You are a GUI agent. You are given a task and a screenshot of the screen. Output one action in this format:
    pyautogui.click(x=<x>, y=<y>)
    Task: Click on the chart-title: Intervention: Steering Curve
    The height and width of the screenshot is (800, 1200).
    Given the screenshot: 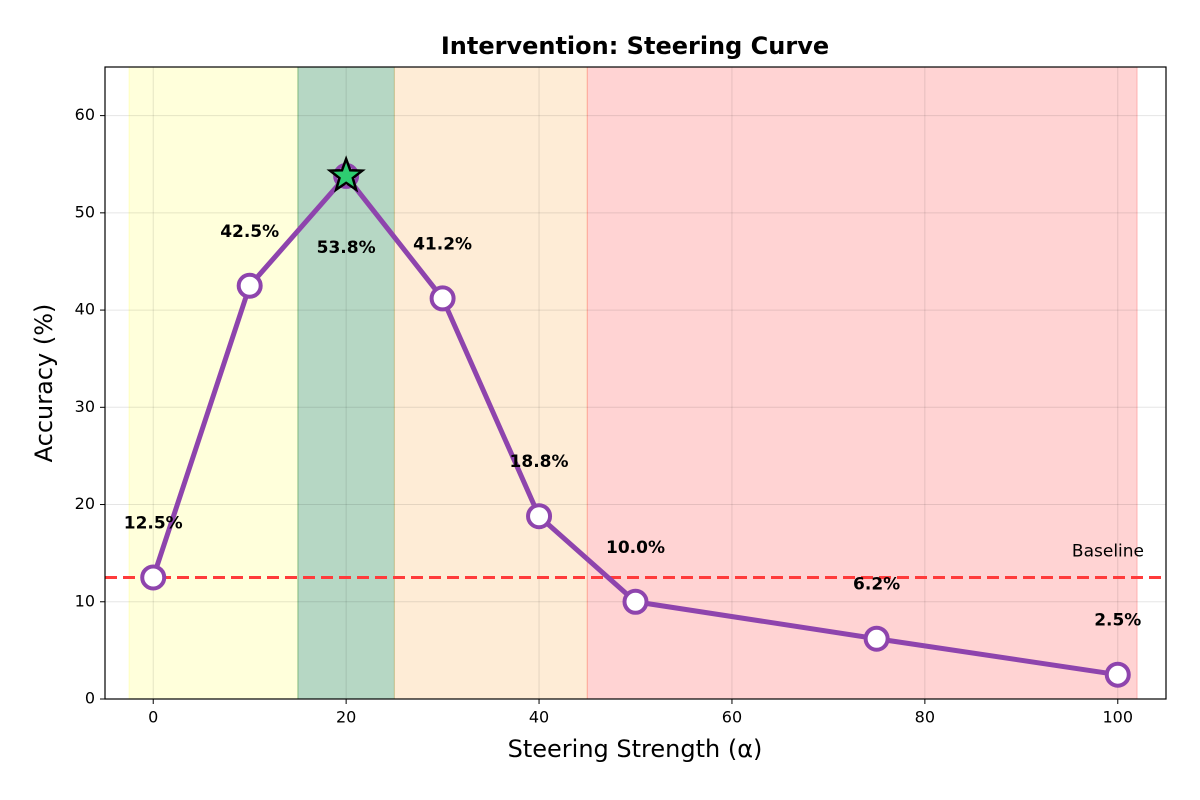 What is the action you would take?
    pyautogui.click(x=635, y=46)
    